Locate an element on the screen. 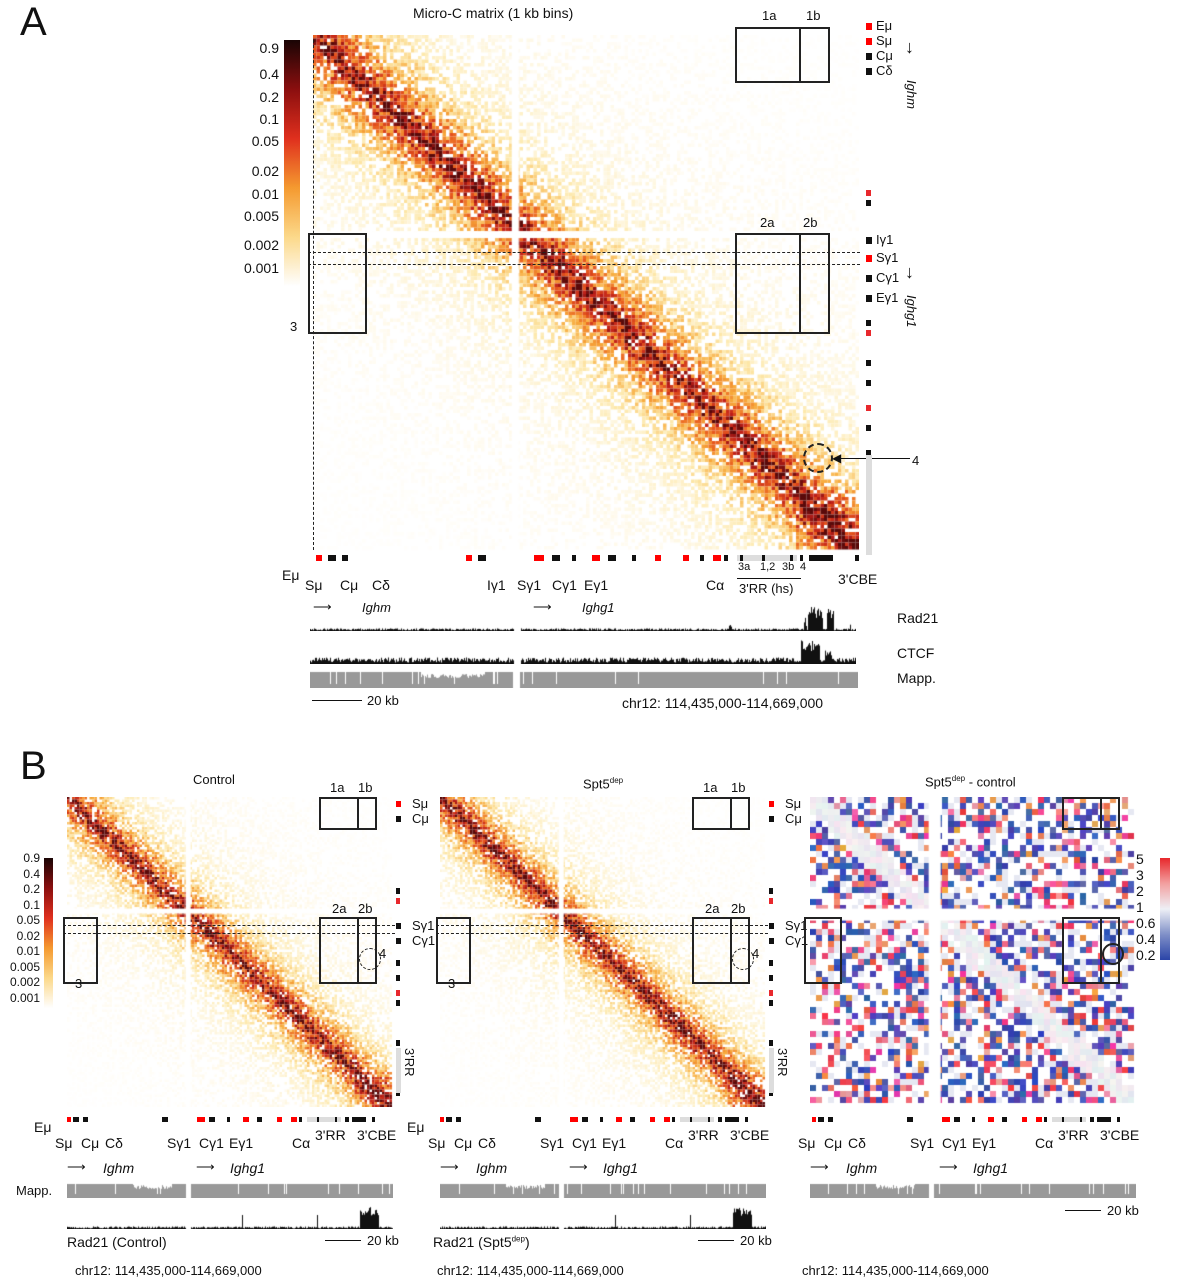 The width and height of the screenshot is (1177, 1280). gene-label-ighm: Ighm is located at coordinates (119, 1168).